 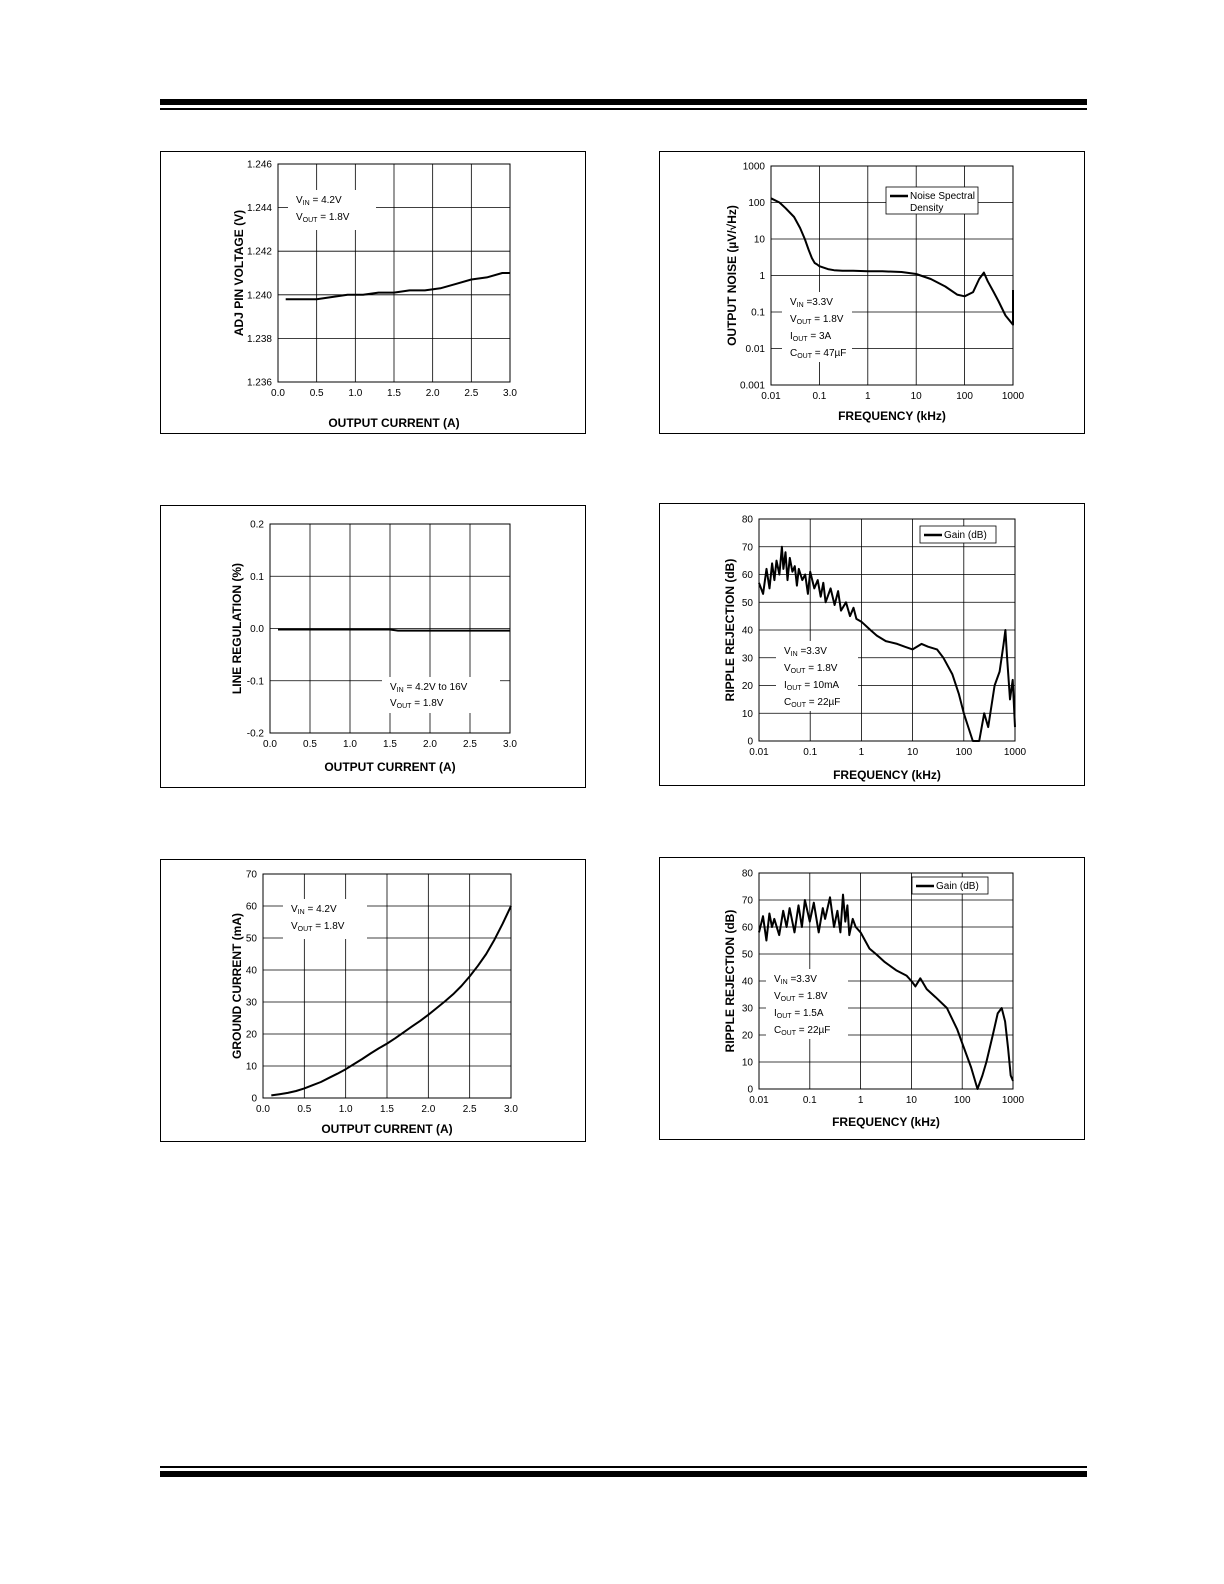 What do you see at coordinates (868, 396) in the screenshot?
I see `x-tick-label: 1` at bounding box center [868, 396].